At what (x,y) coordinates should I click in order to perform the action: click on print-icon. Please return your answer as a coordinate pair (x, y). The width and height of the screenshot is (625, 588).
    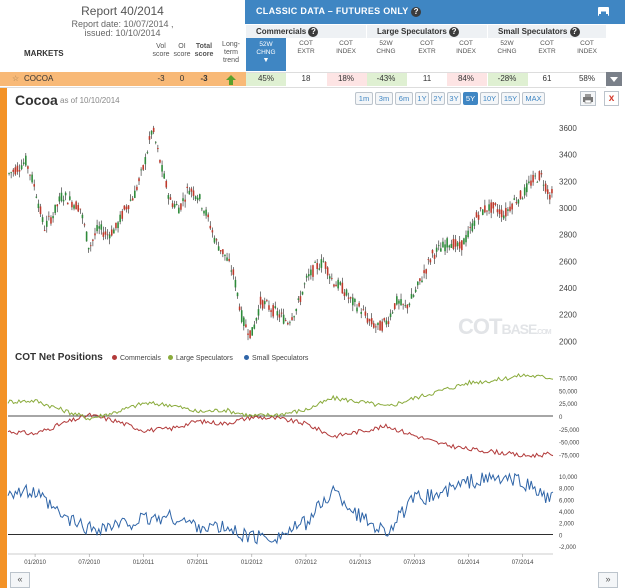
    Looking at the image, I should click on (603, 13).